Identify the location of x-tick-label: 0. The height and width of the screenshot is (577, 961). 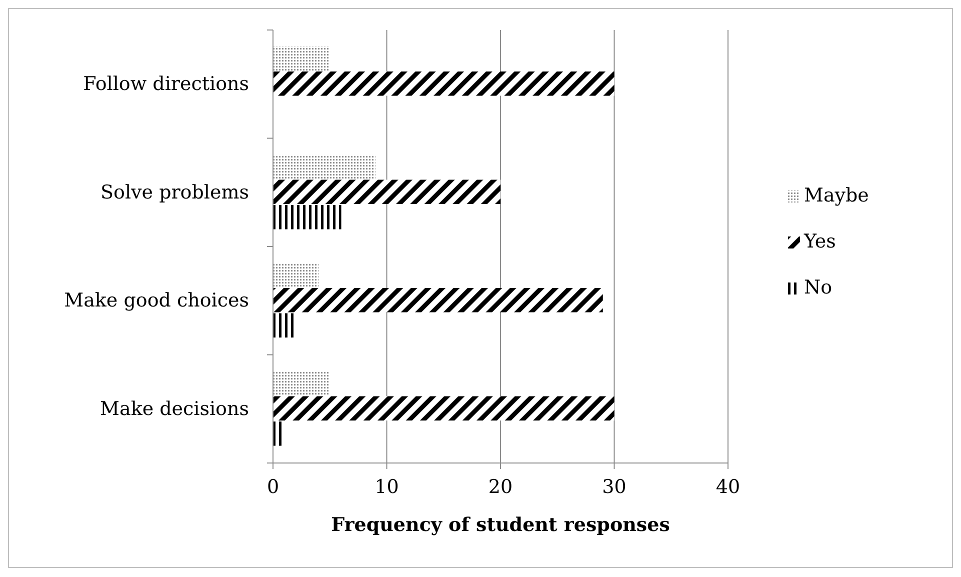
(273, 487).